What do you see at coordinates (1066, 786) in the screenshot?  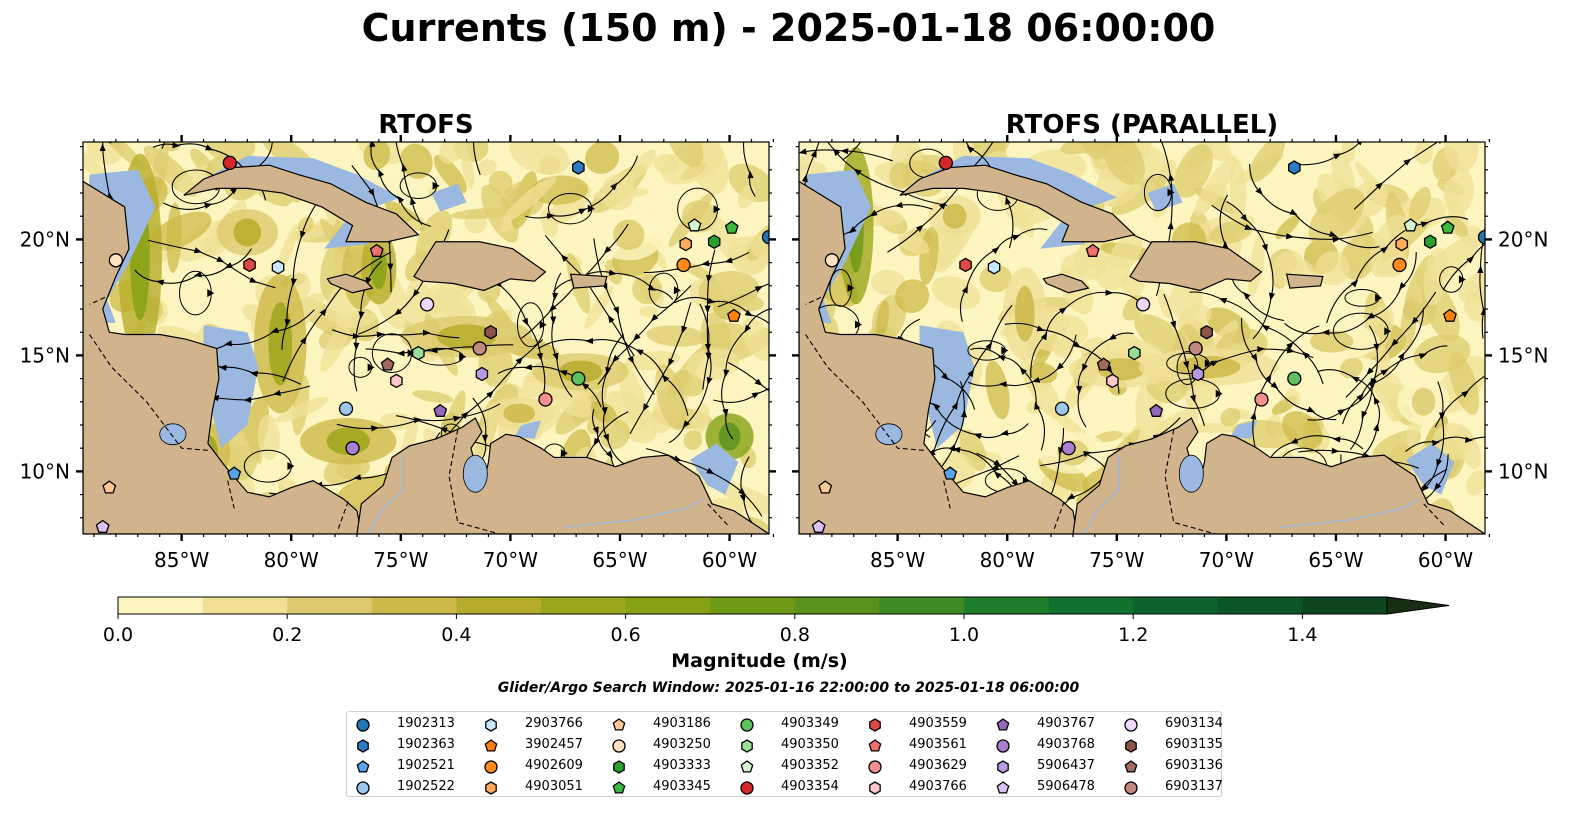 I see `legend-label: 5906478` at bounding box center [1066, 786].